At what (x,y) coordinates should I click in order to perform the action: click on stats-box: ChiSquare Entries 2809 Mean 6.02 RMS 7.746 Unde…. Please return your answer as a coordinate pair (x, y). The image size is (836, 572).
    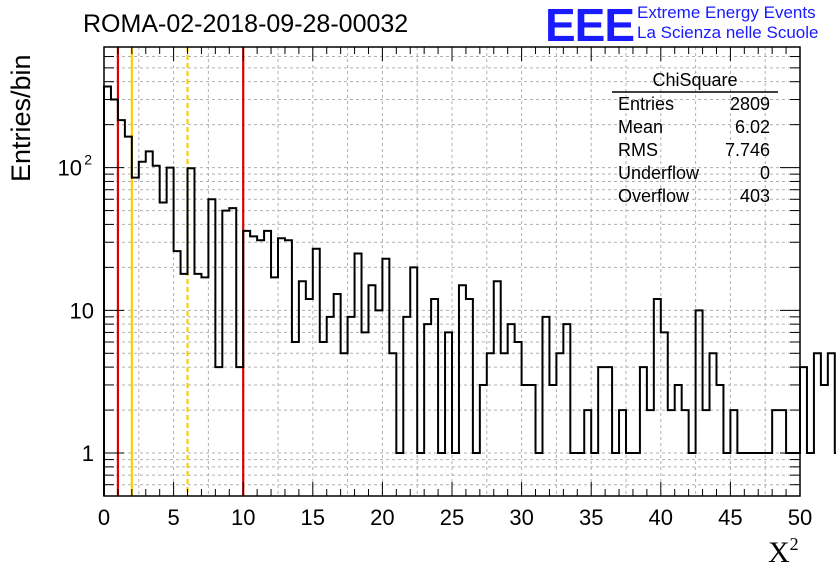
    Looking at the image, I should click on (695, 138).